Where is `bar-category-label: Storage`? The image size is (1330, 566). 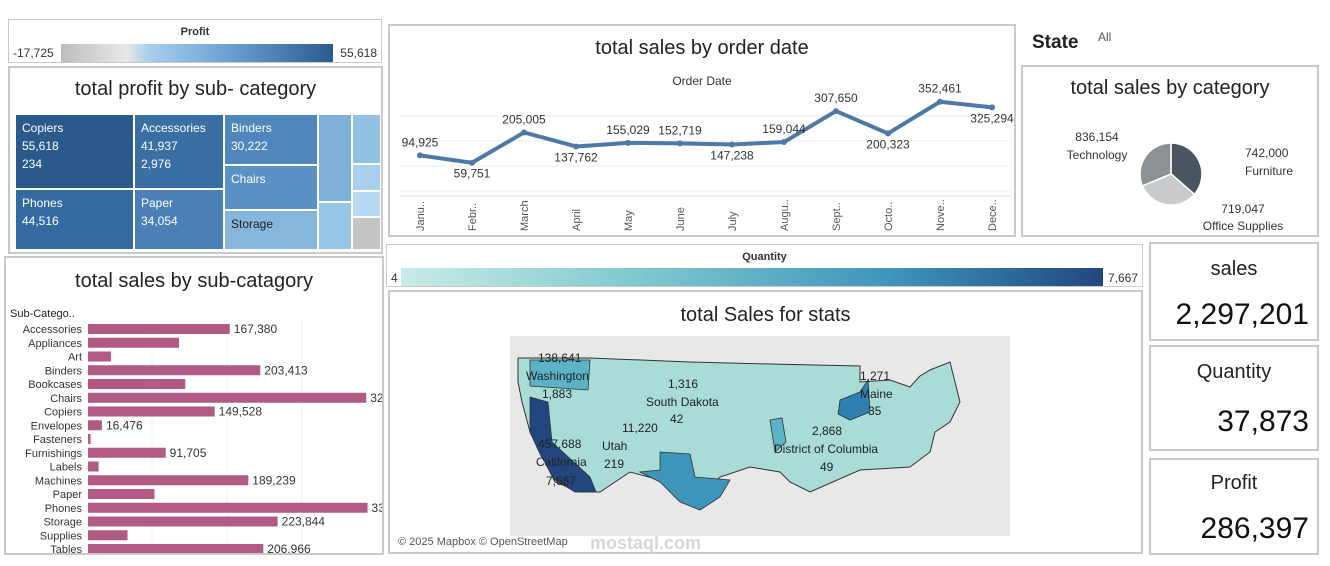 bar-category-label: Storage is located at coordinates (62, 523).